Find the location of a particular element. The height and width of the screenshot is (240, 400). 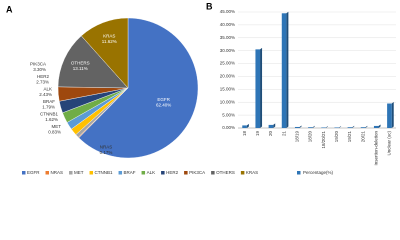

slice-value-label: 0.17% is located at coordinates (106, 152).